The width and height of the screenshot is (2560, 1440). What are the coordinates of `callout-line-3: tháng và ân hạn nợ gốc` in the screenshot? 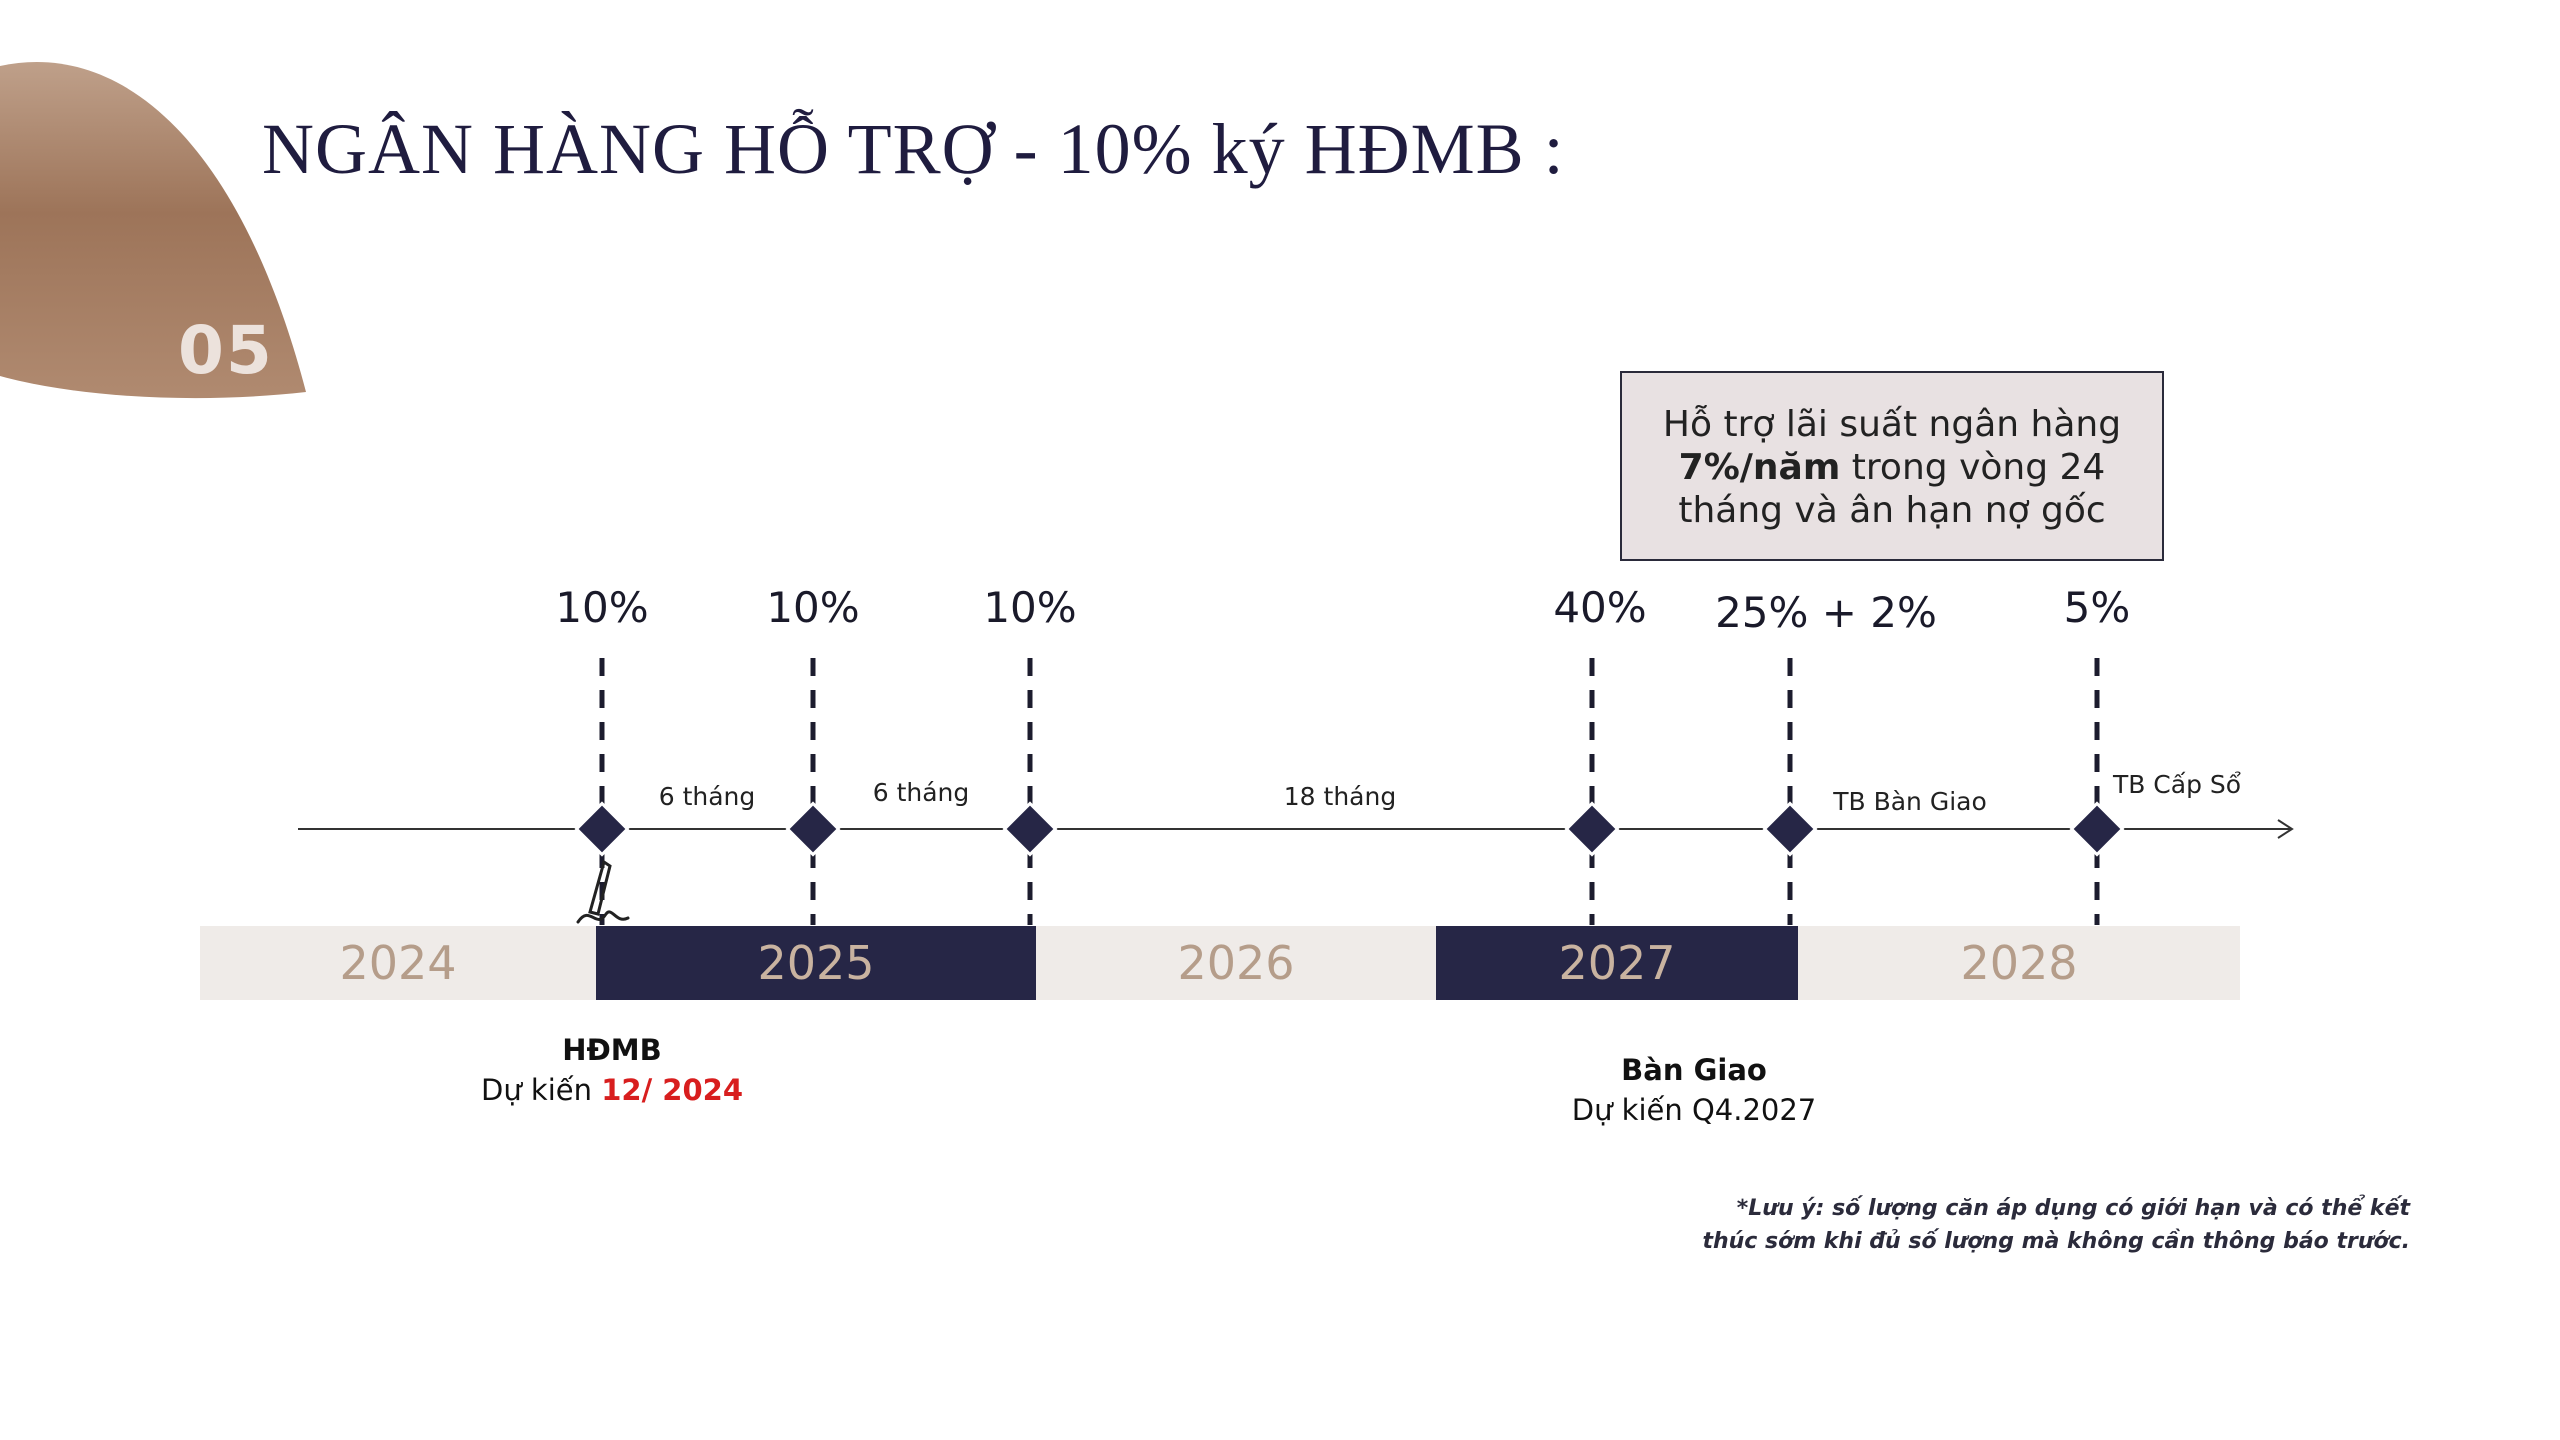 It's located at (1892, 510).